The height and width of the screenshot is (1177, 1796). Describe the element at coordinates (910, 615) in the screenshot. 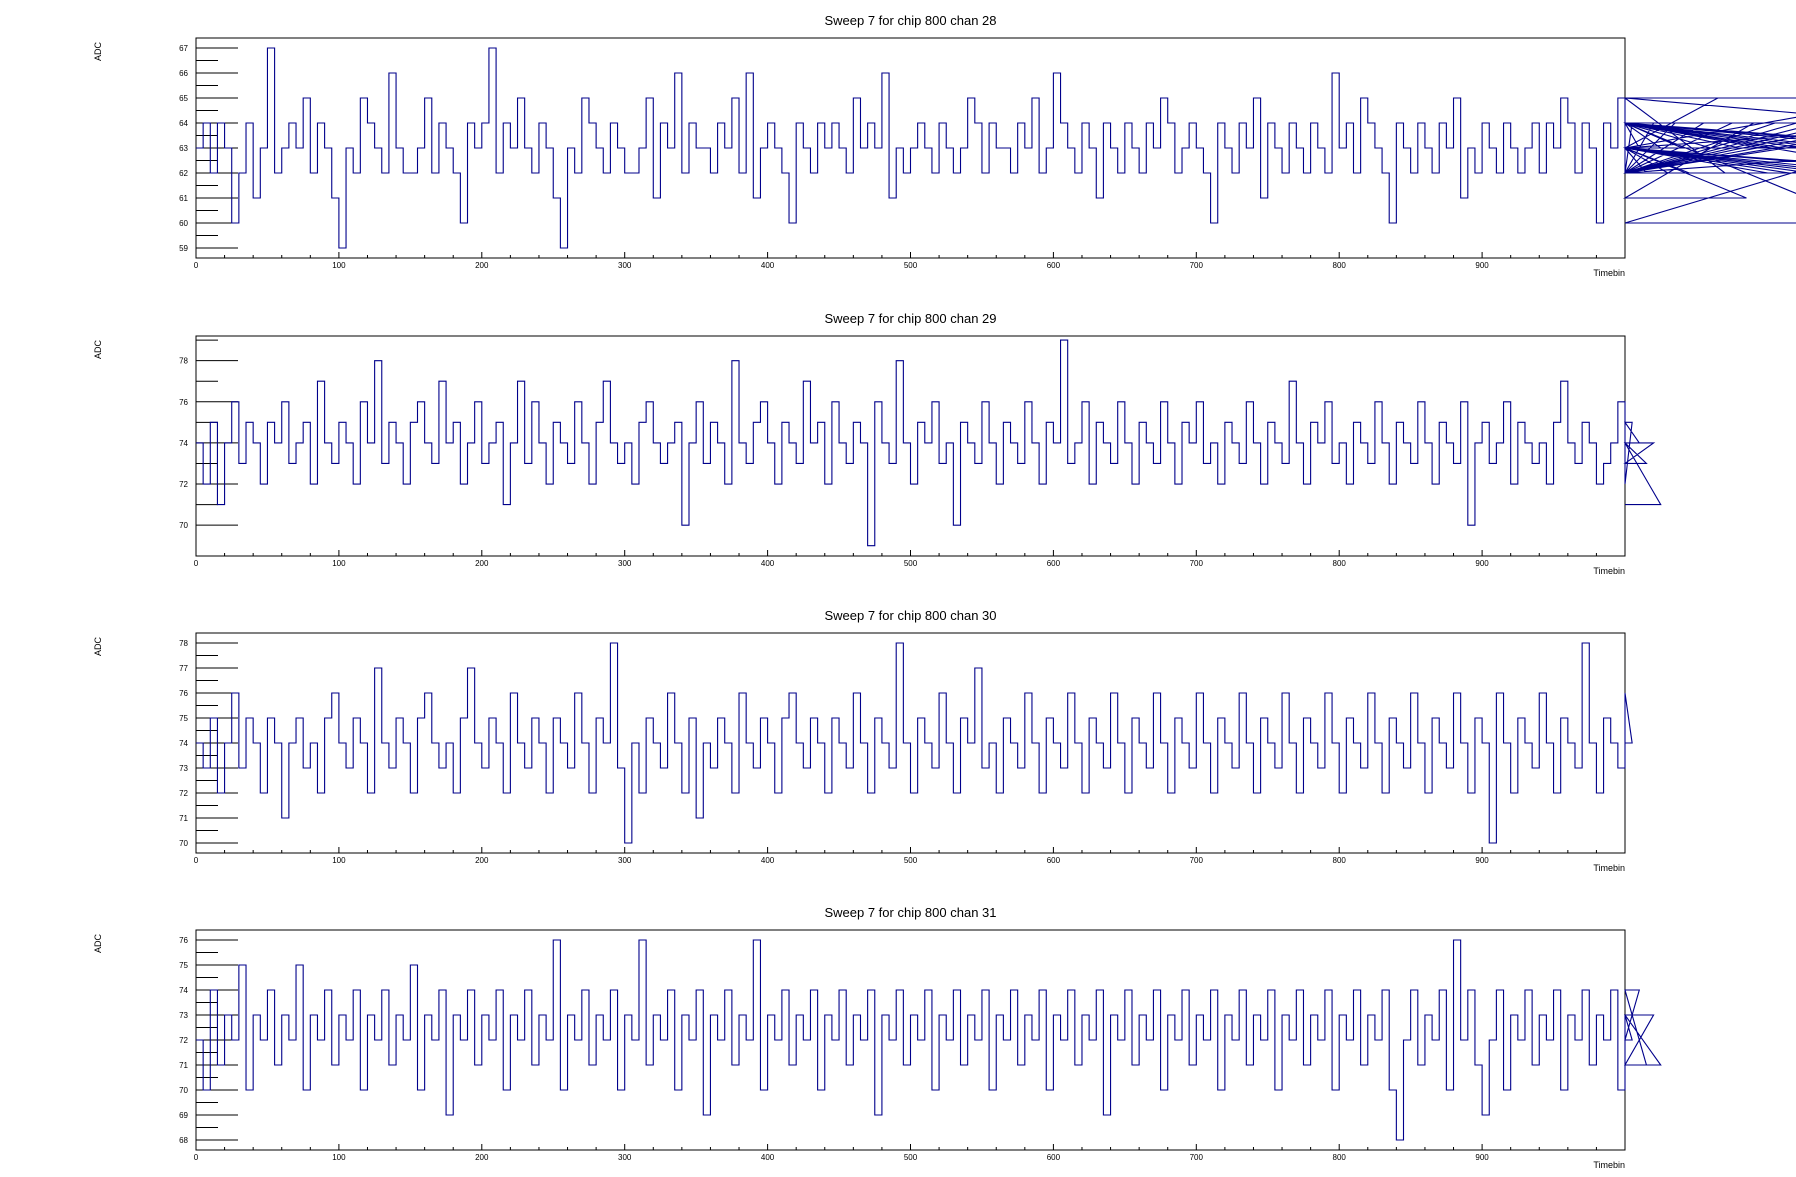

I see `chart-title: Sweep 7 for chip 800 chan 30` at that location.